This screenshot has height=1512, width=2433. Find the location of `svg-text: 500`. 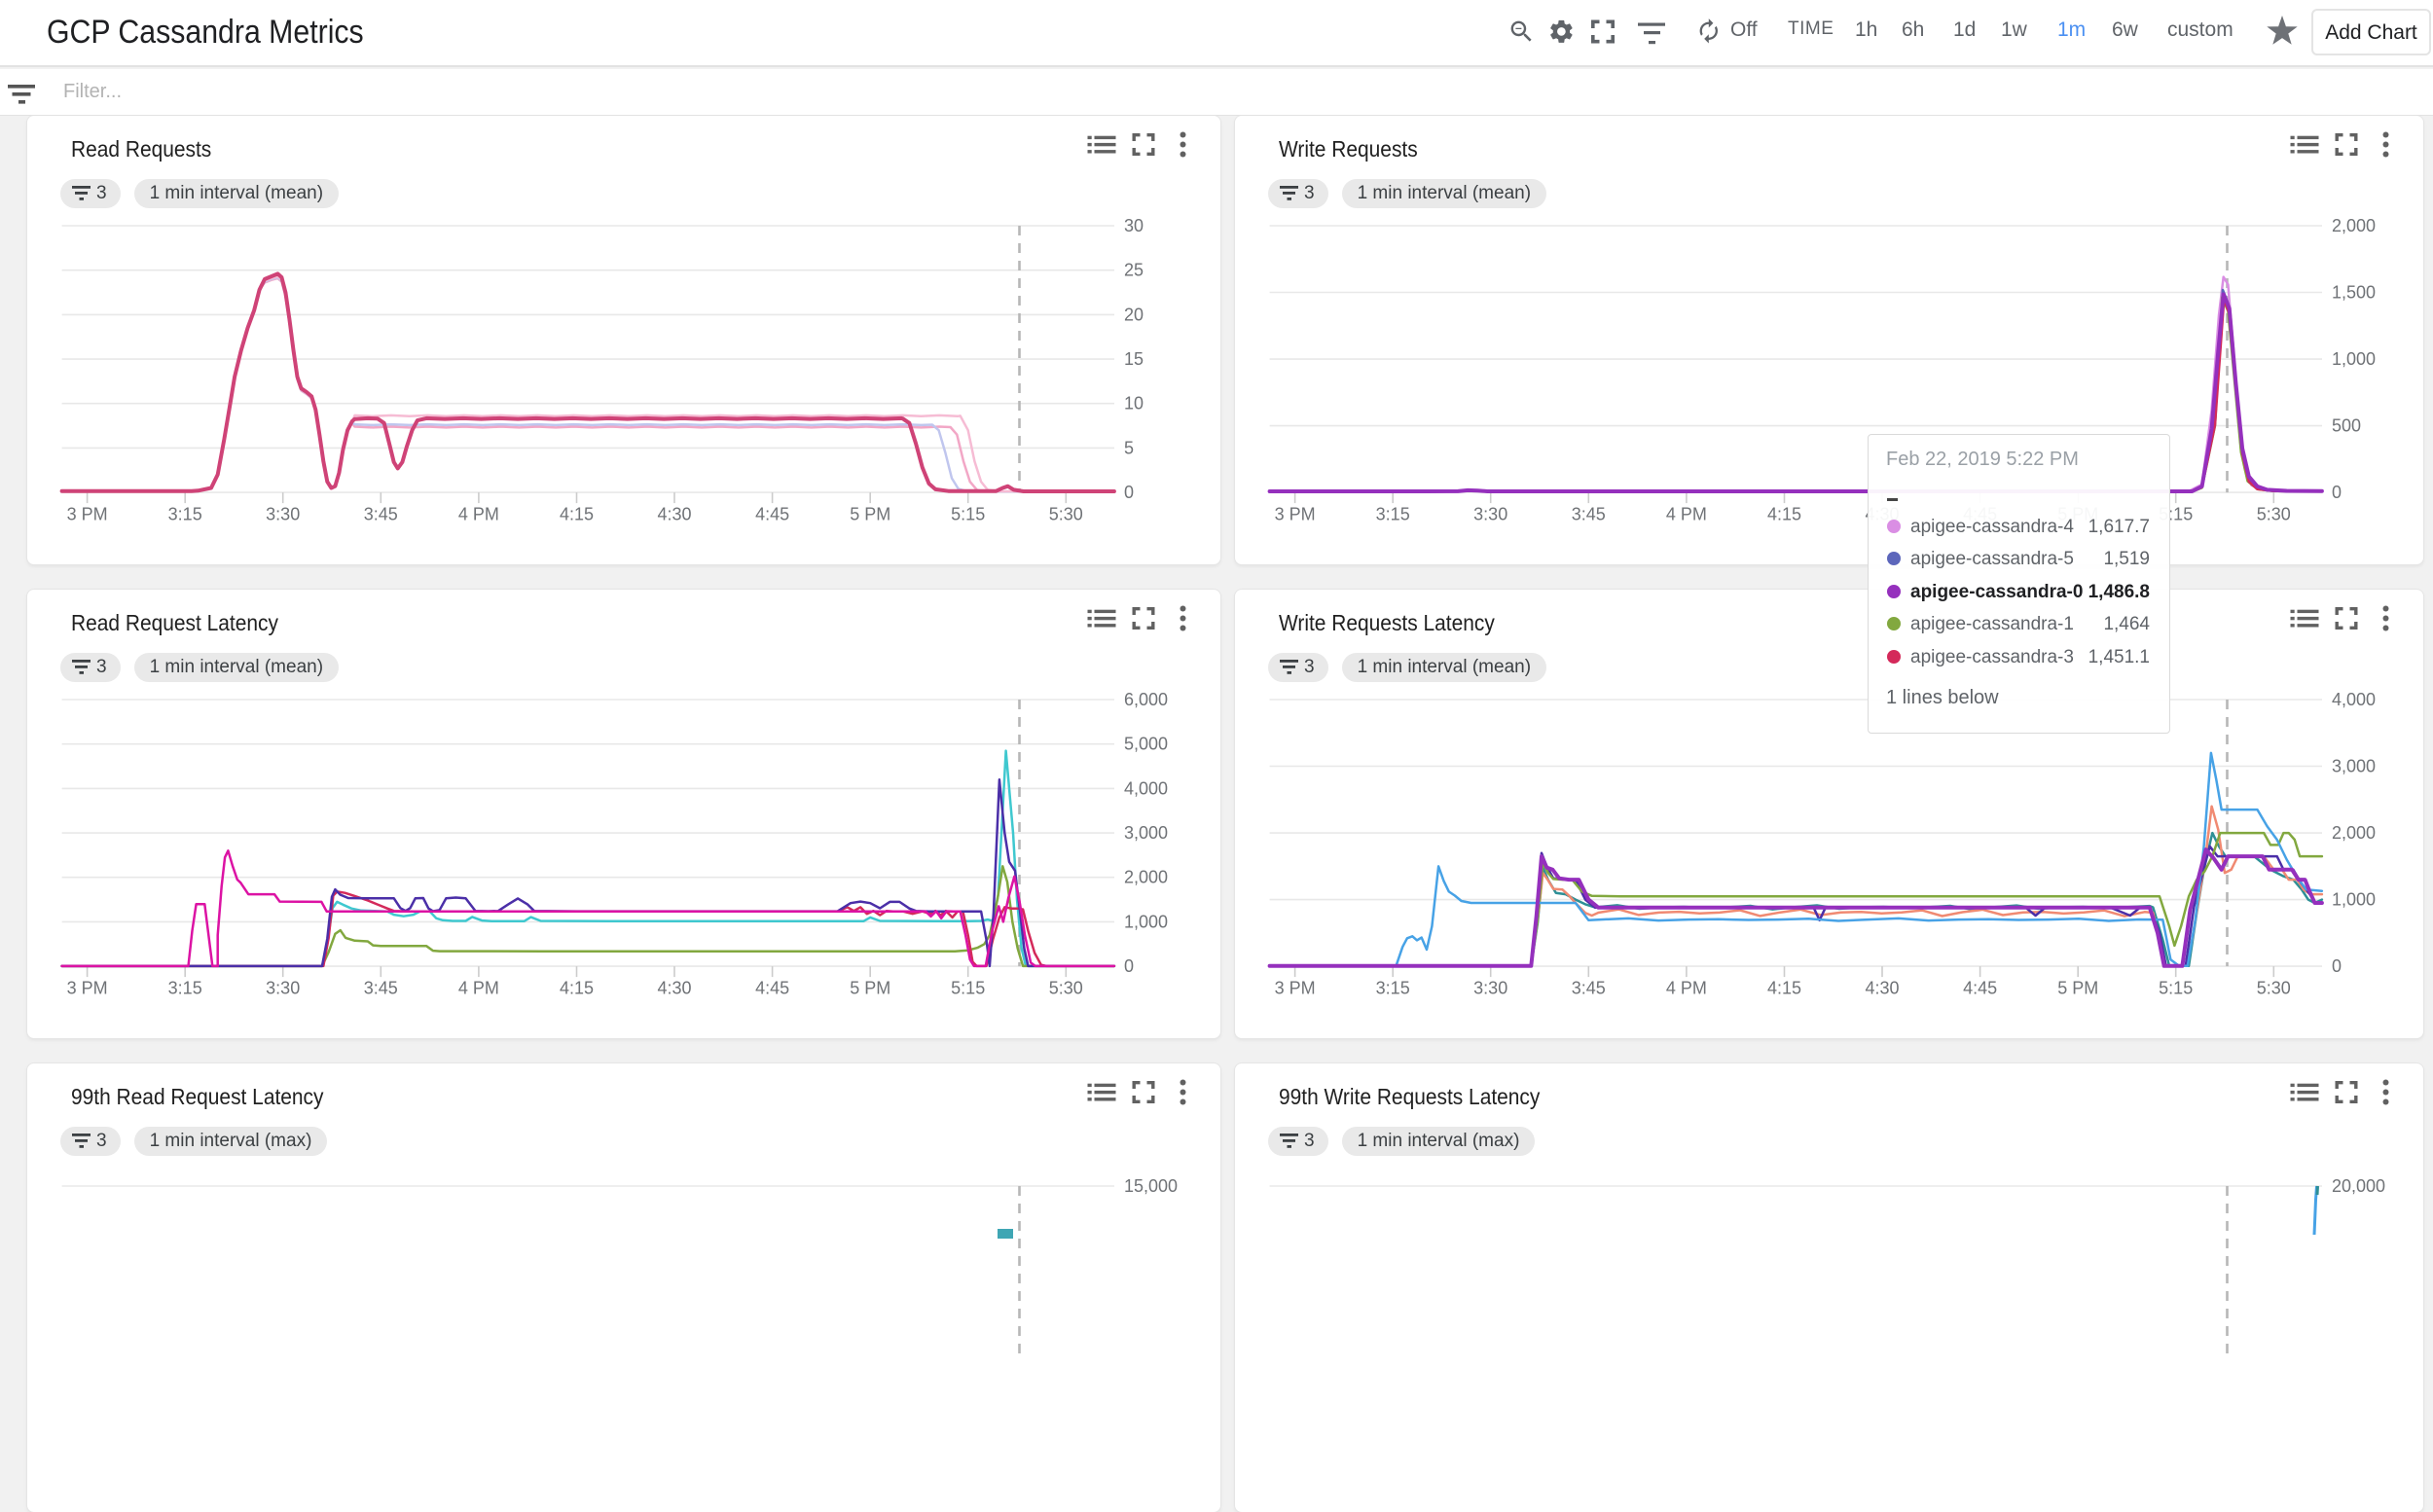

svg-text: 500 is located at coordinates (2346, 425).